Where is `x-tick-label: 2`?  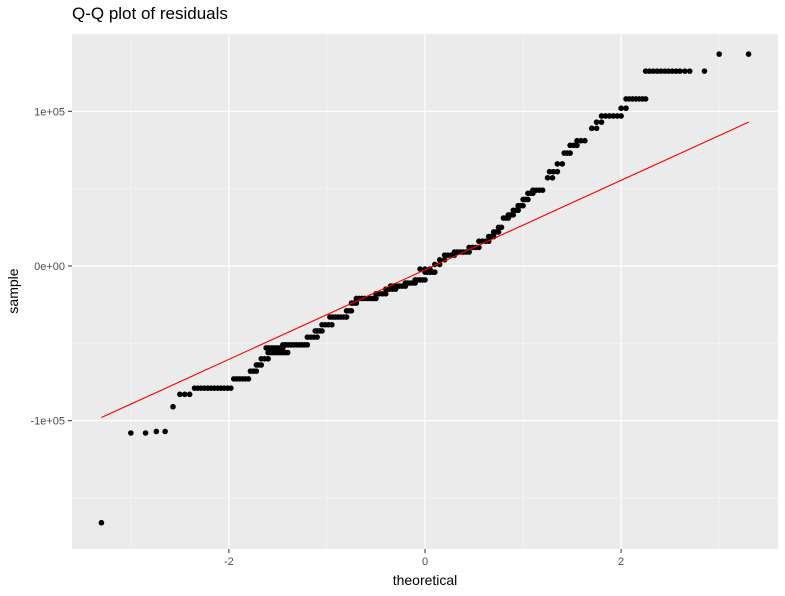
x-tick-label: 2 is located at coordinates (621, 562).